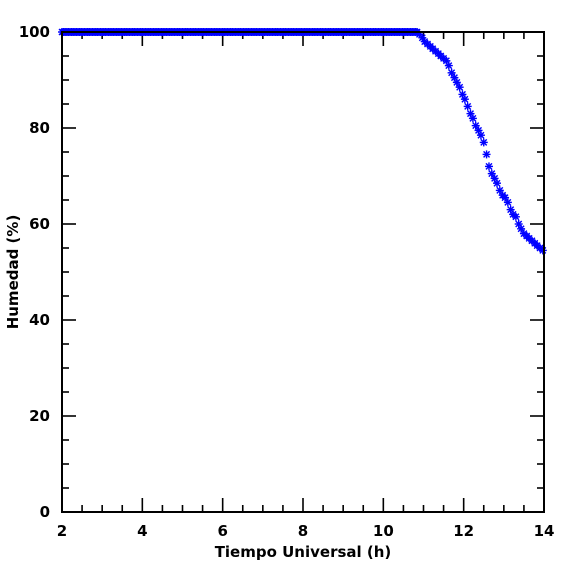  What do you see at coordinates (463, 531) in the screenshot?
I see `x-tick-label: 12` at bounding box center [463, 531].